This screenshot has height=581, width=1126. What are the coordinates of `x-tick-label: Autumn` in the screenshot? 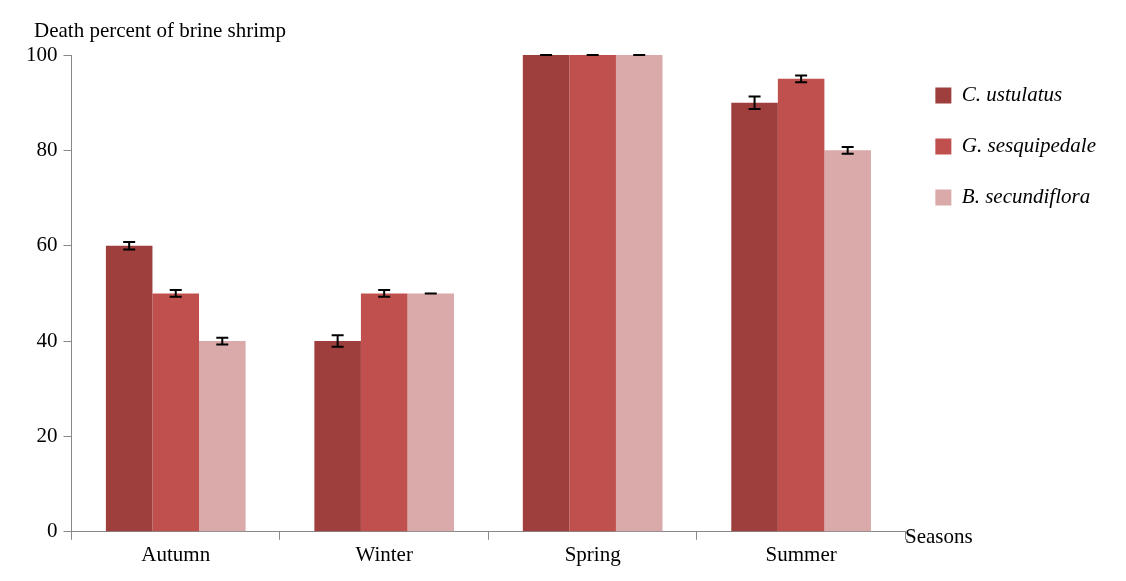 It's located at (176, 553).